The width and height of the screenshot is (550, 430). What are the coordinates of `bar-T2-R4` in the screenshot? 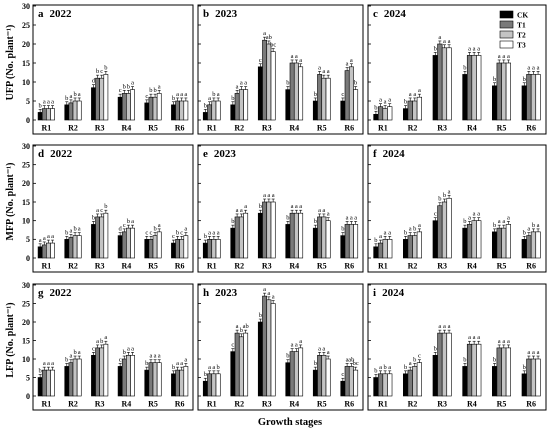 It's located at (128, 243).